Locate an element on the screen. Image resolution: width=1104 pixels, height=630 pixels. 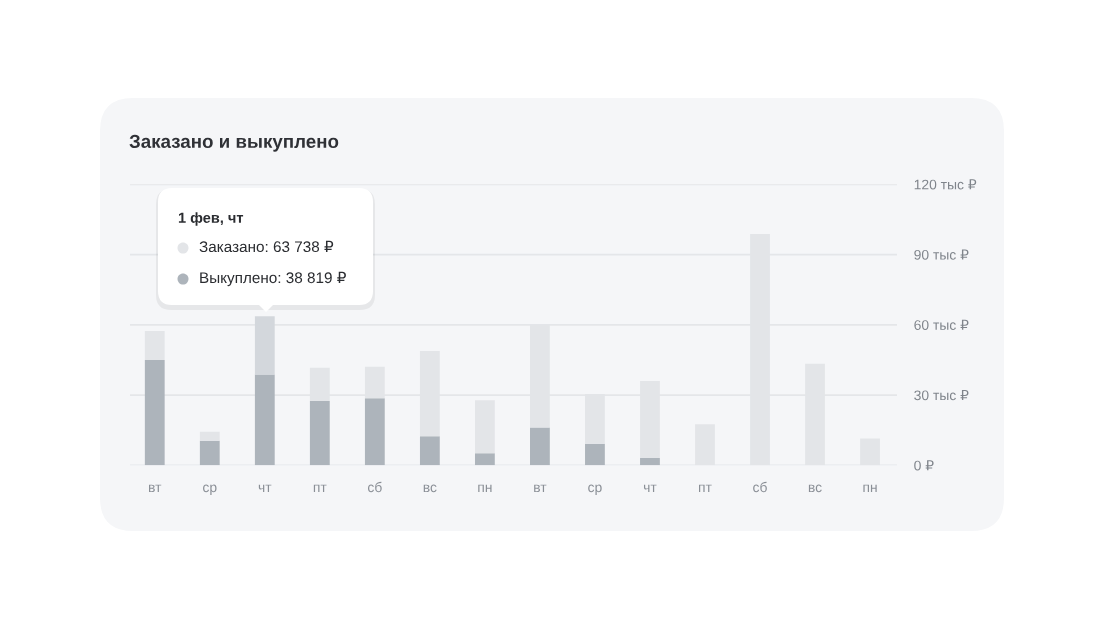
y-tick-label: 0 ₽ is located at coordinates (924, 465).